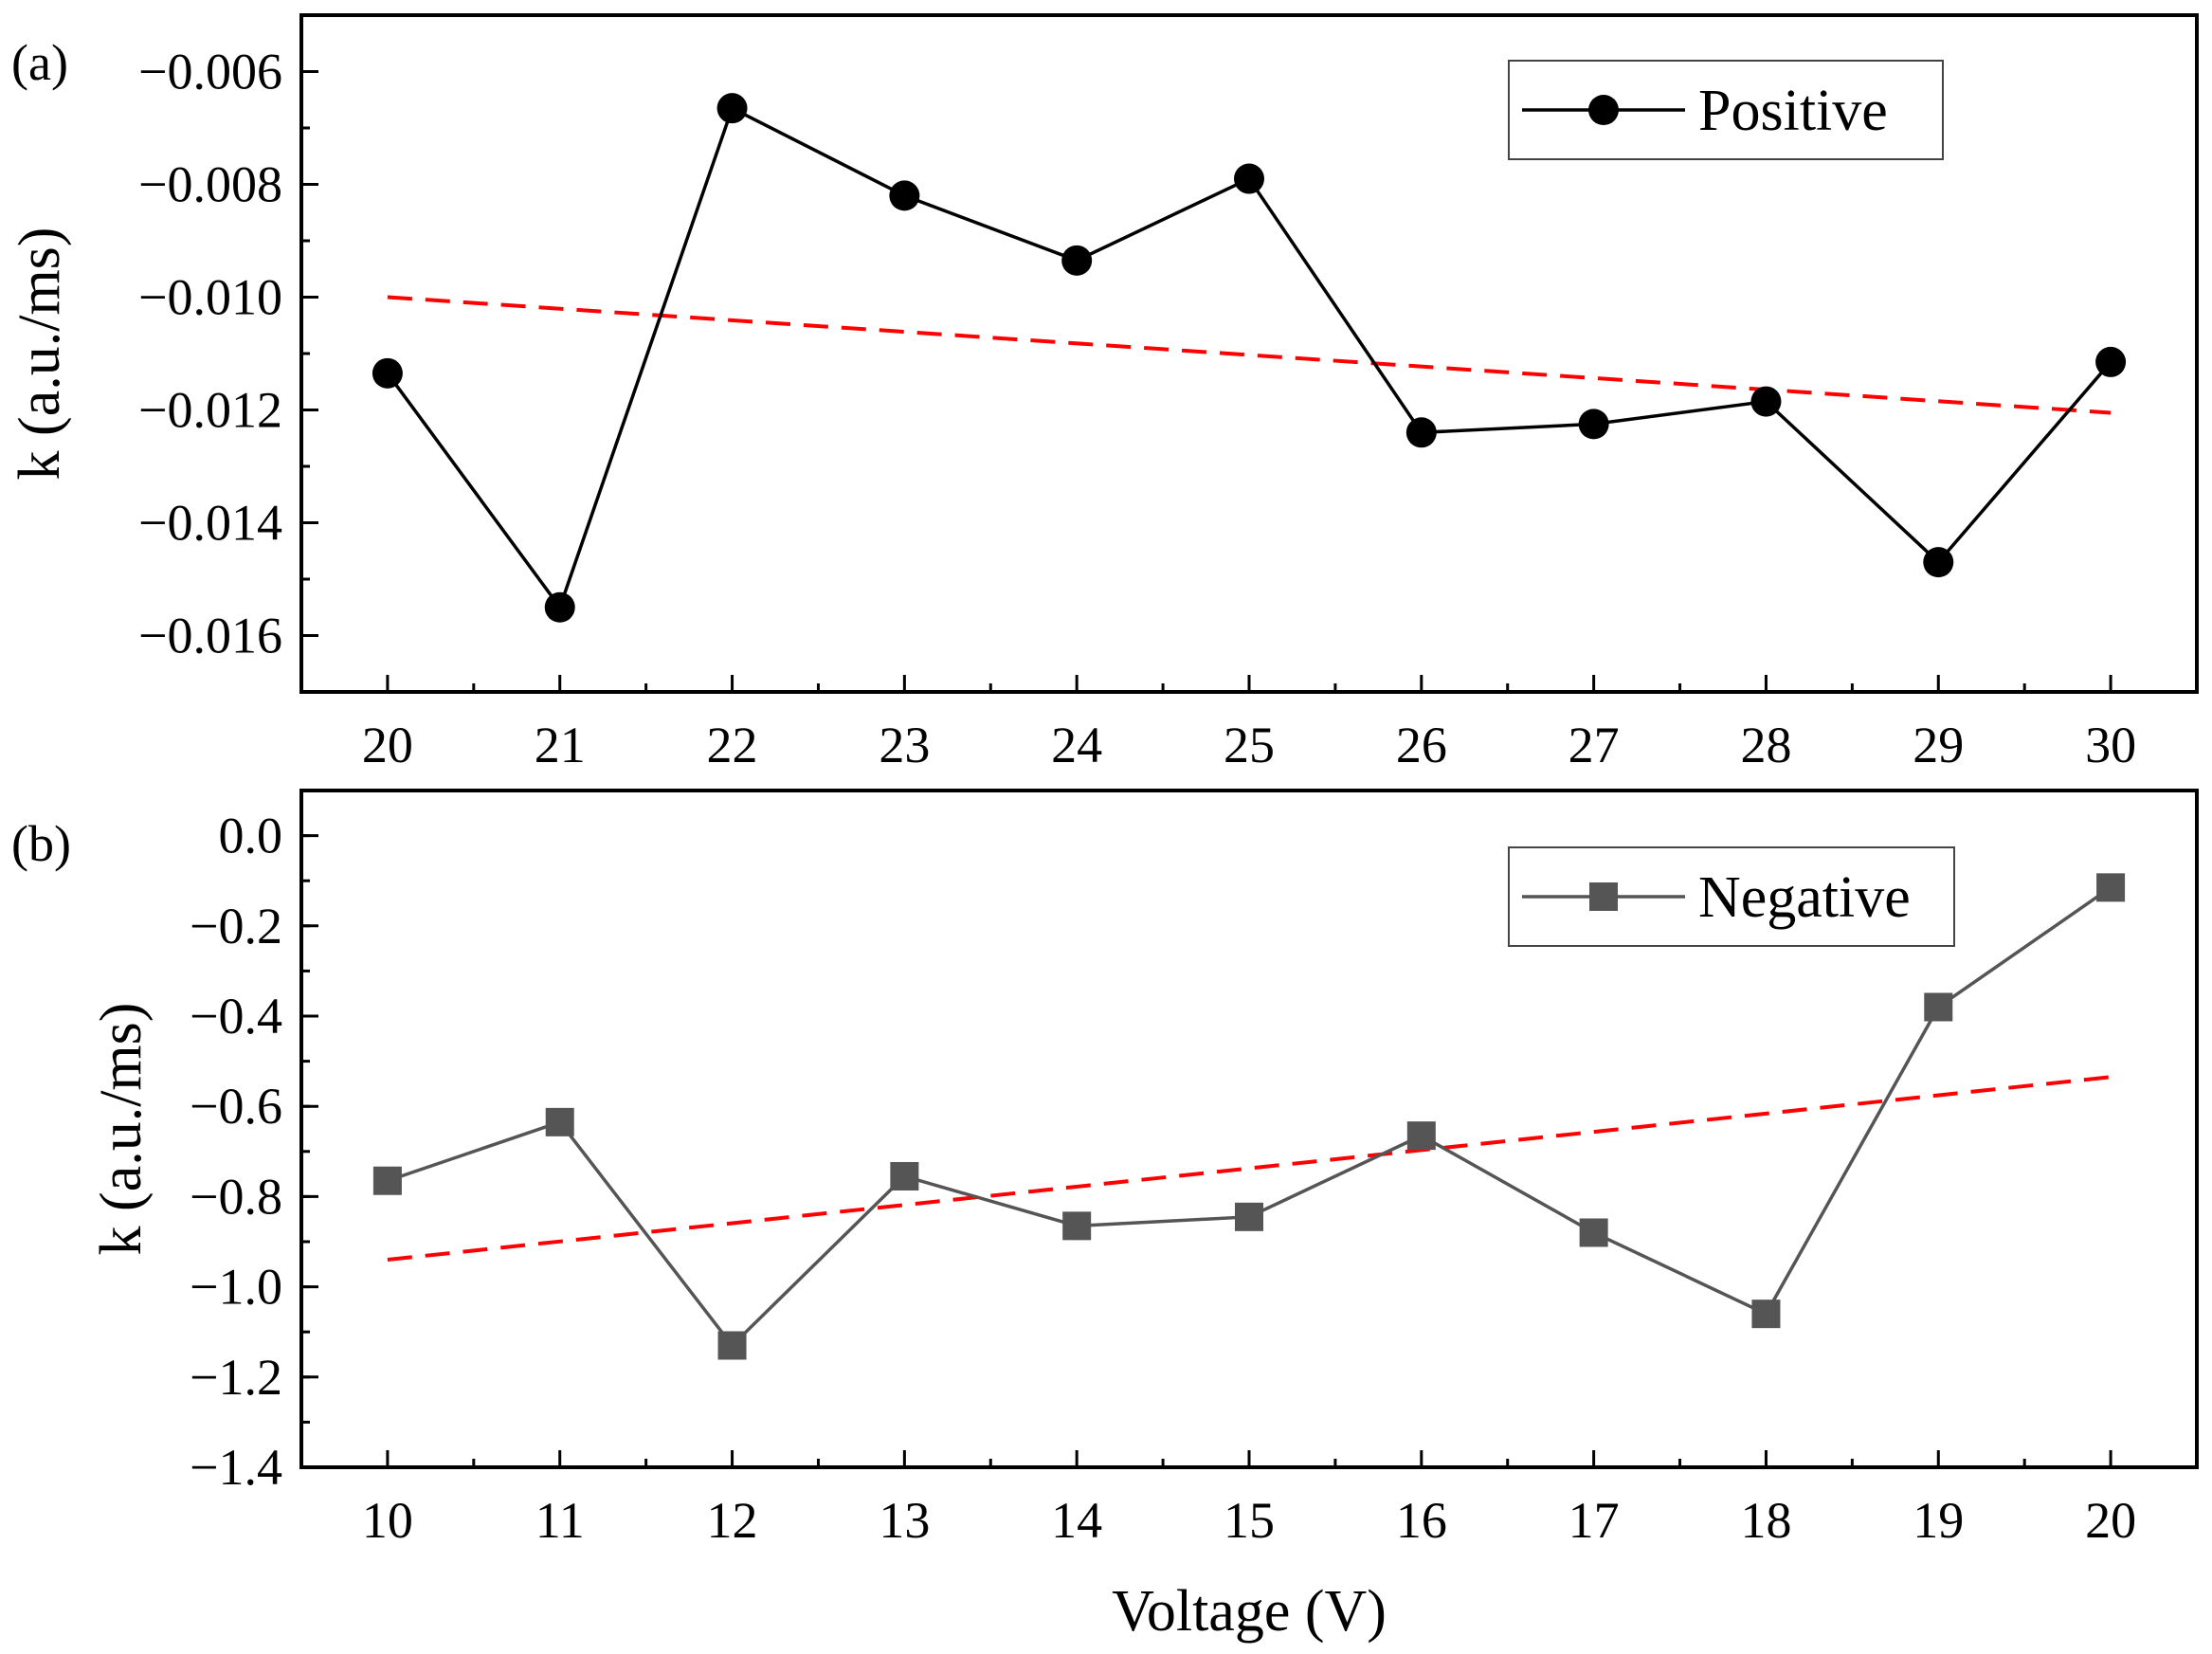 Image resolution: width=2212 pixels, height=1654 pixels. Describe the element at coordinates (1421, 745) in the screenshot. I see `x-tick-label: 26` at that location.